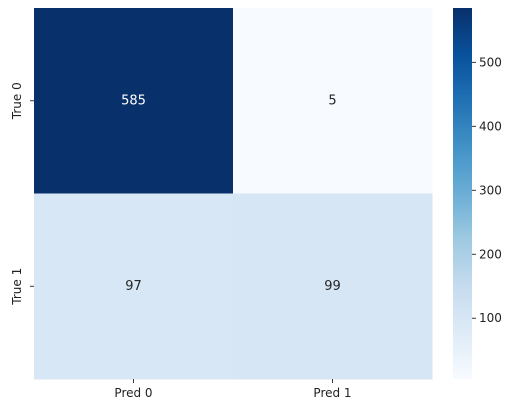 This screenshot has height=418, width=519. Describe the element at coordinates (17, 101) in the screenshot. I see `y-tick-label: True 0` at that location.